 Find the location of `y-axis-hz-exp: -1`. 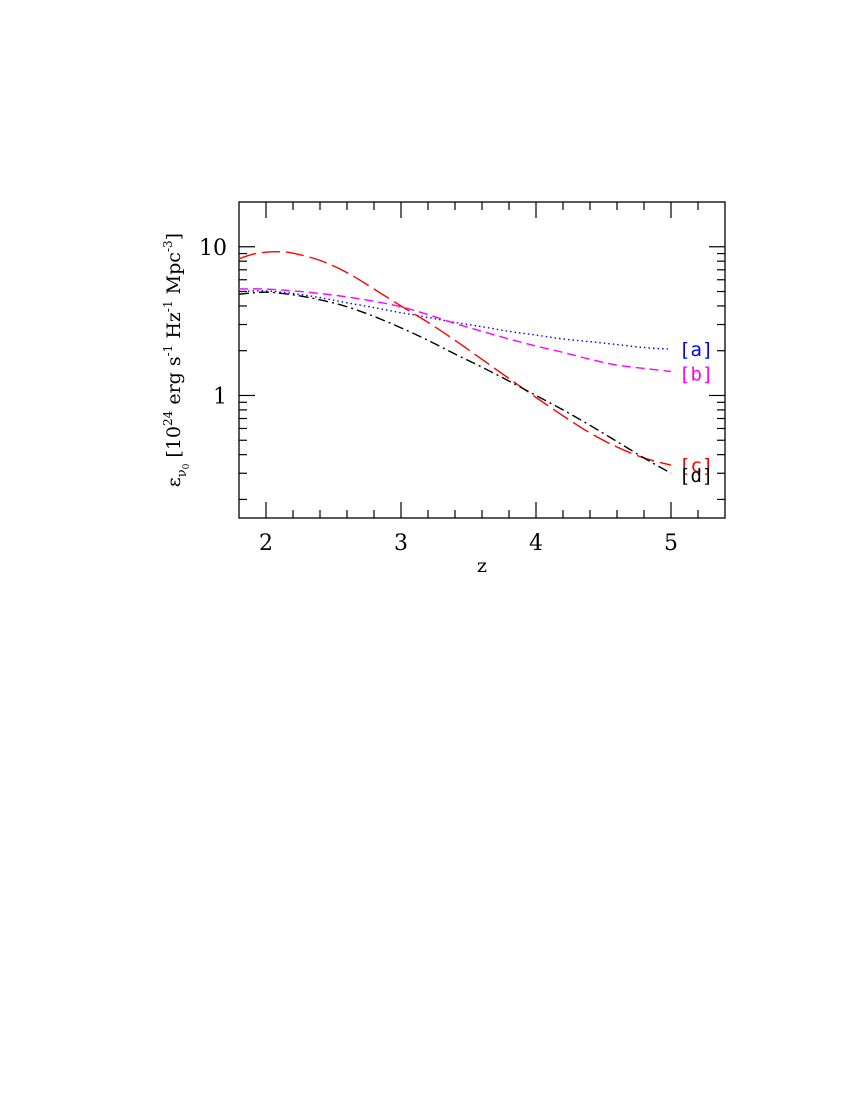

y-axis-hz-exp: -1 is located at coordinates (168, 306).